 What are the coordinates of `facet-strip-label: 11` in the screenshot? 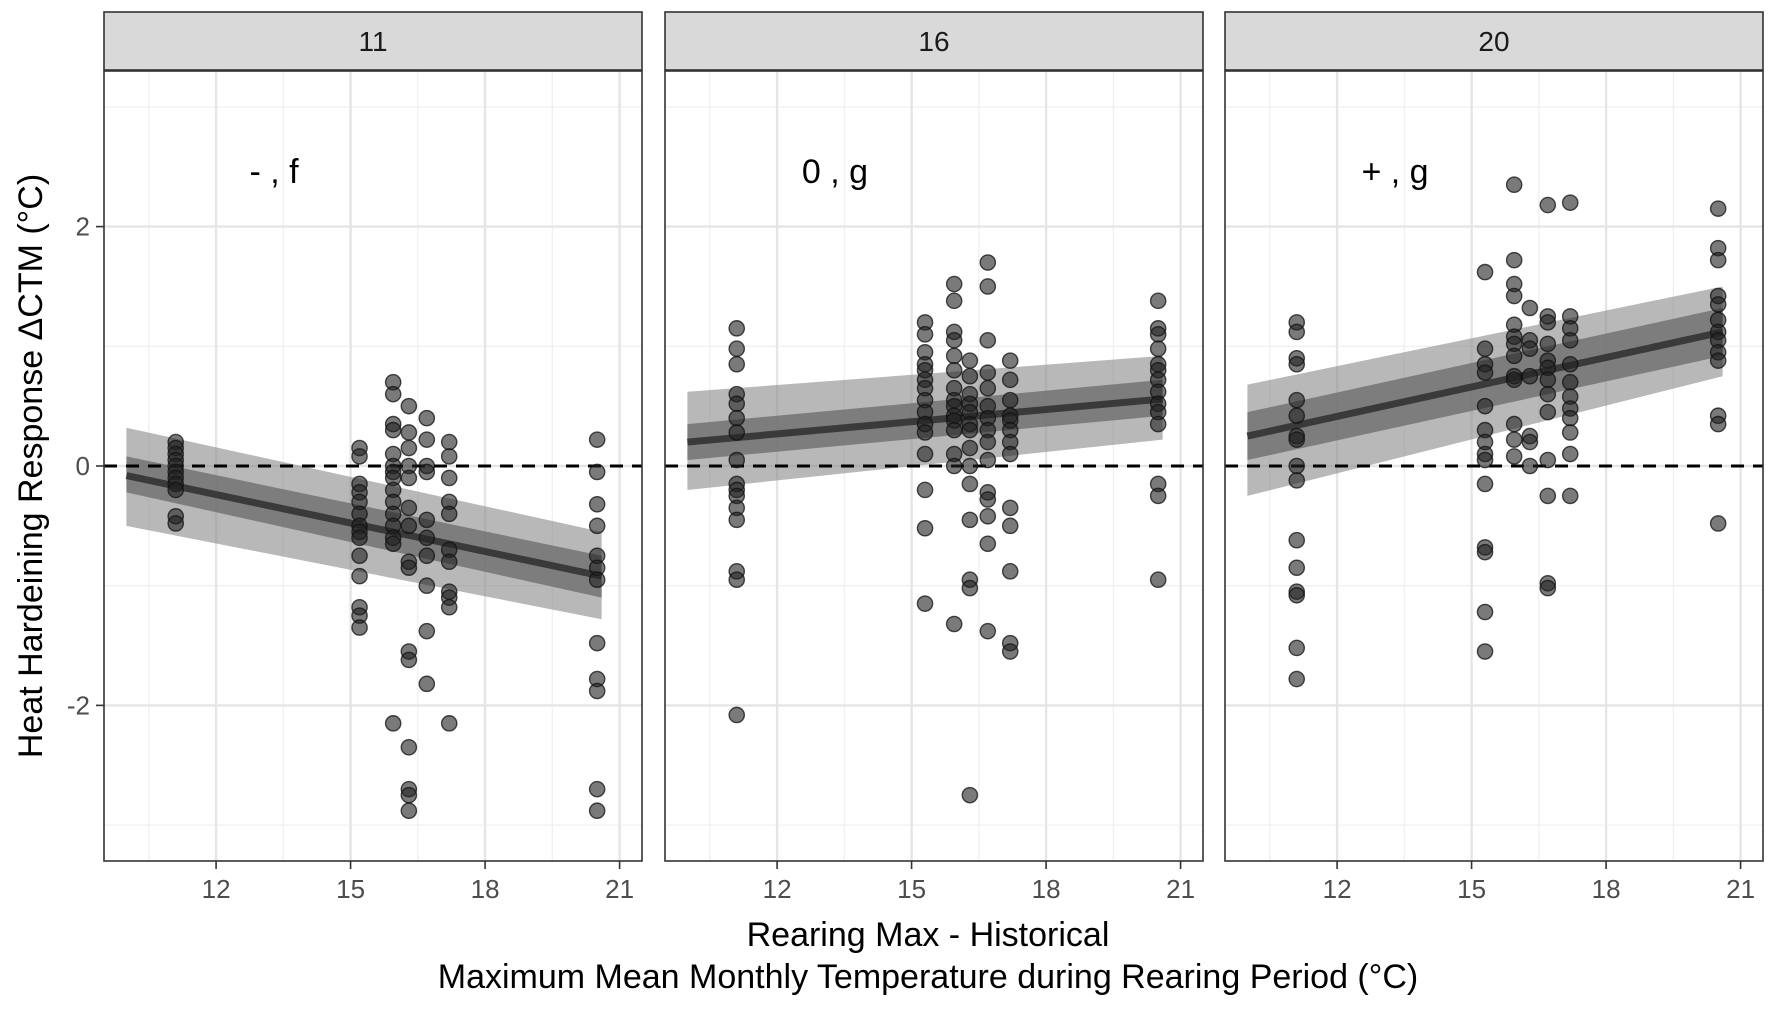 It's located at (372, 41).